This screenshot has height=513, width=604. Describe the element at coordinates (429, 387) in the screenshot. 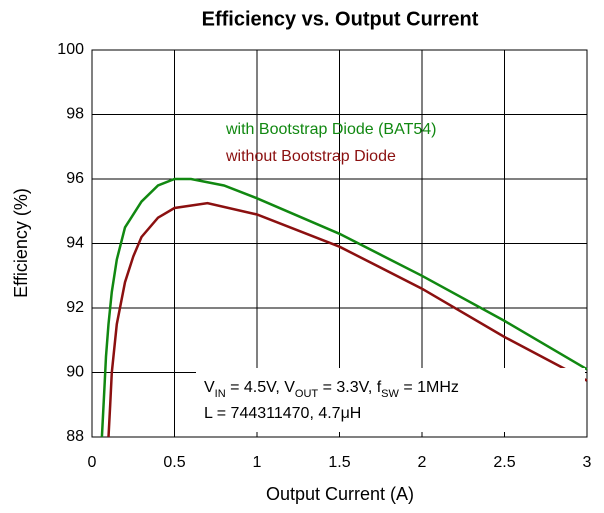

I see `annotation-part: = 1MHz` at that location.